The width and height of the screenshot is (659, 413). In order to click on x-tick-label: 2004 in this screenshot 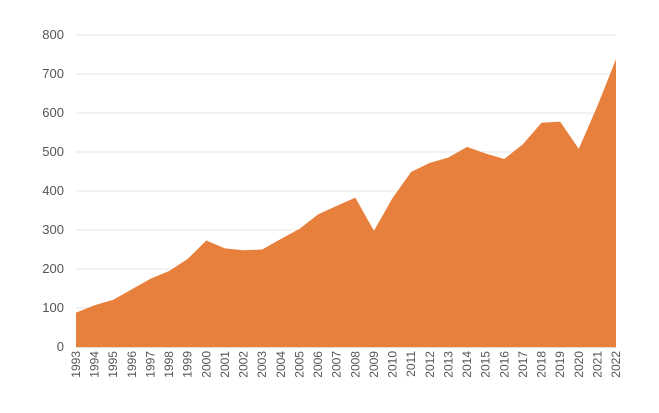, I will do `click(281, 364)`.